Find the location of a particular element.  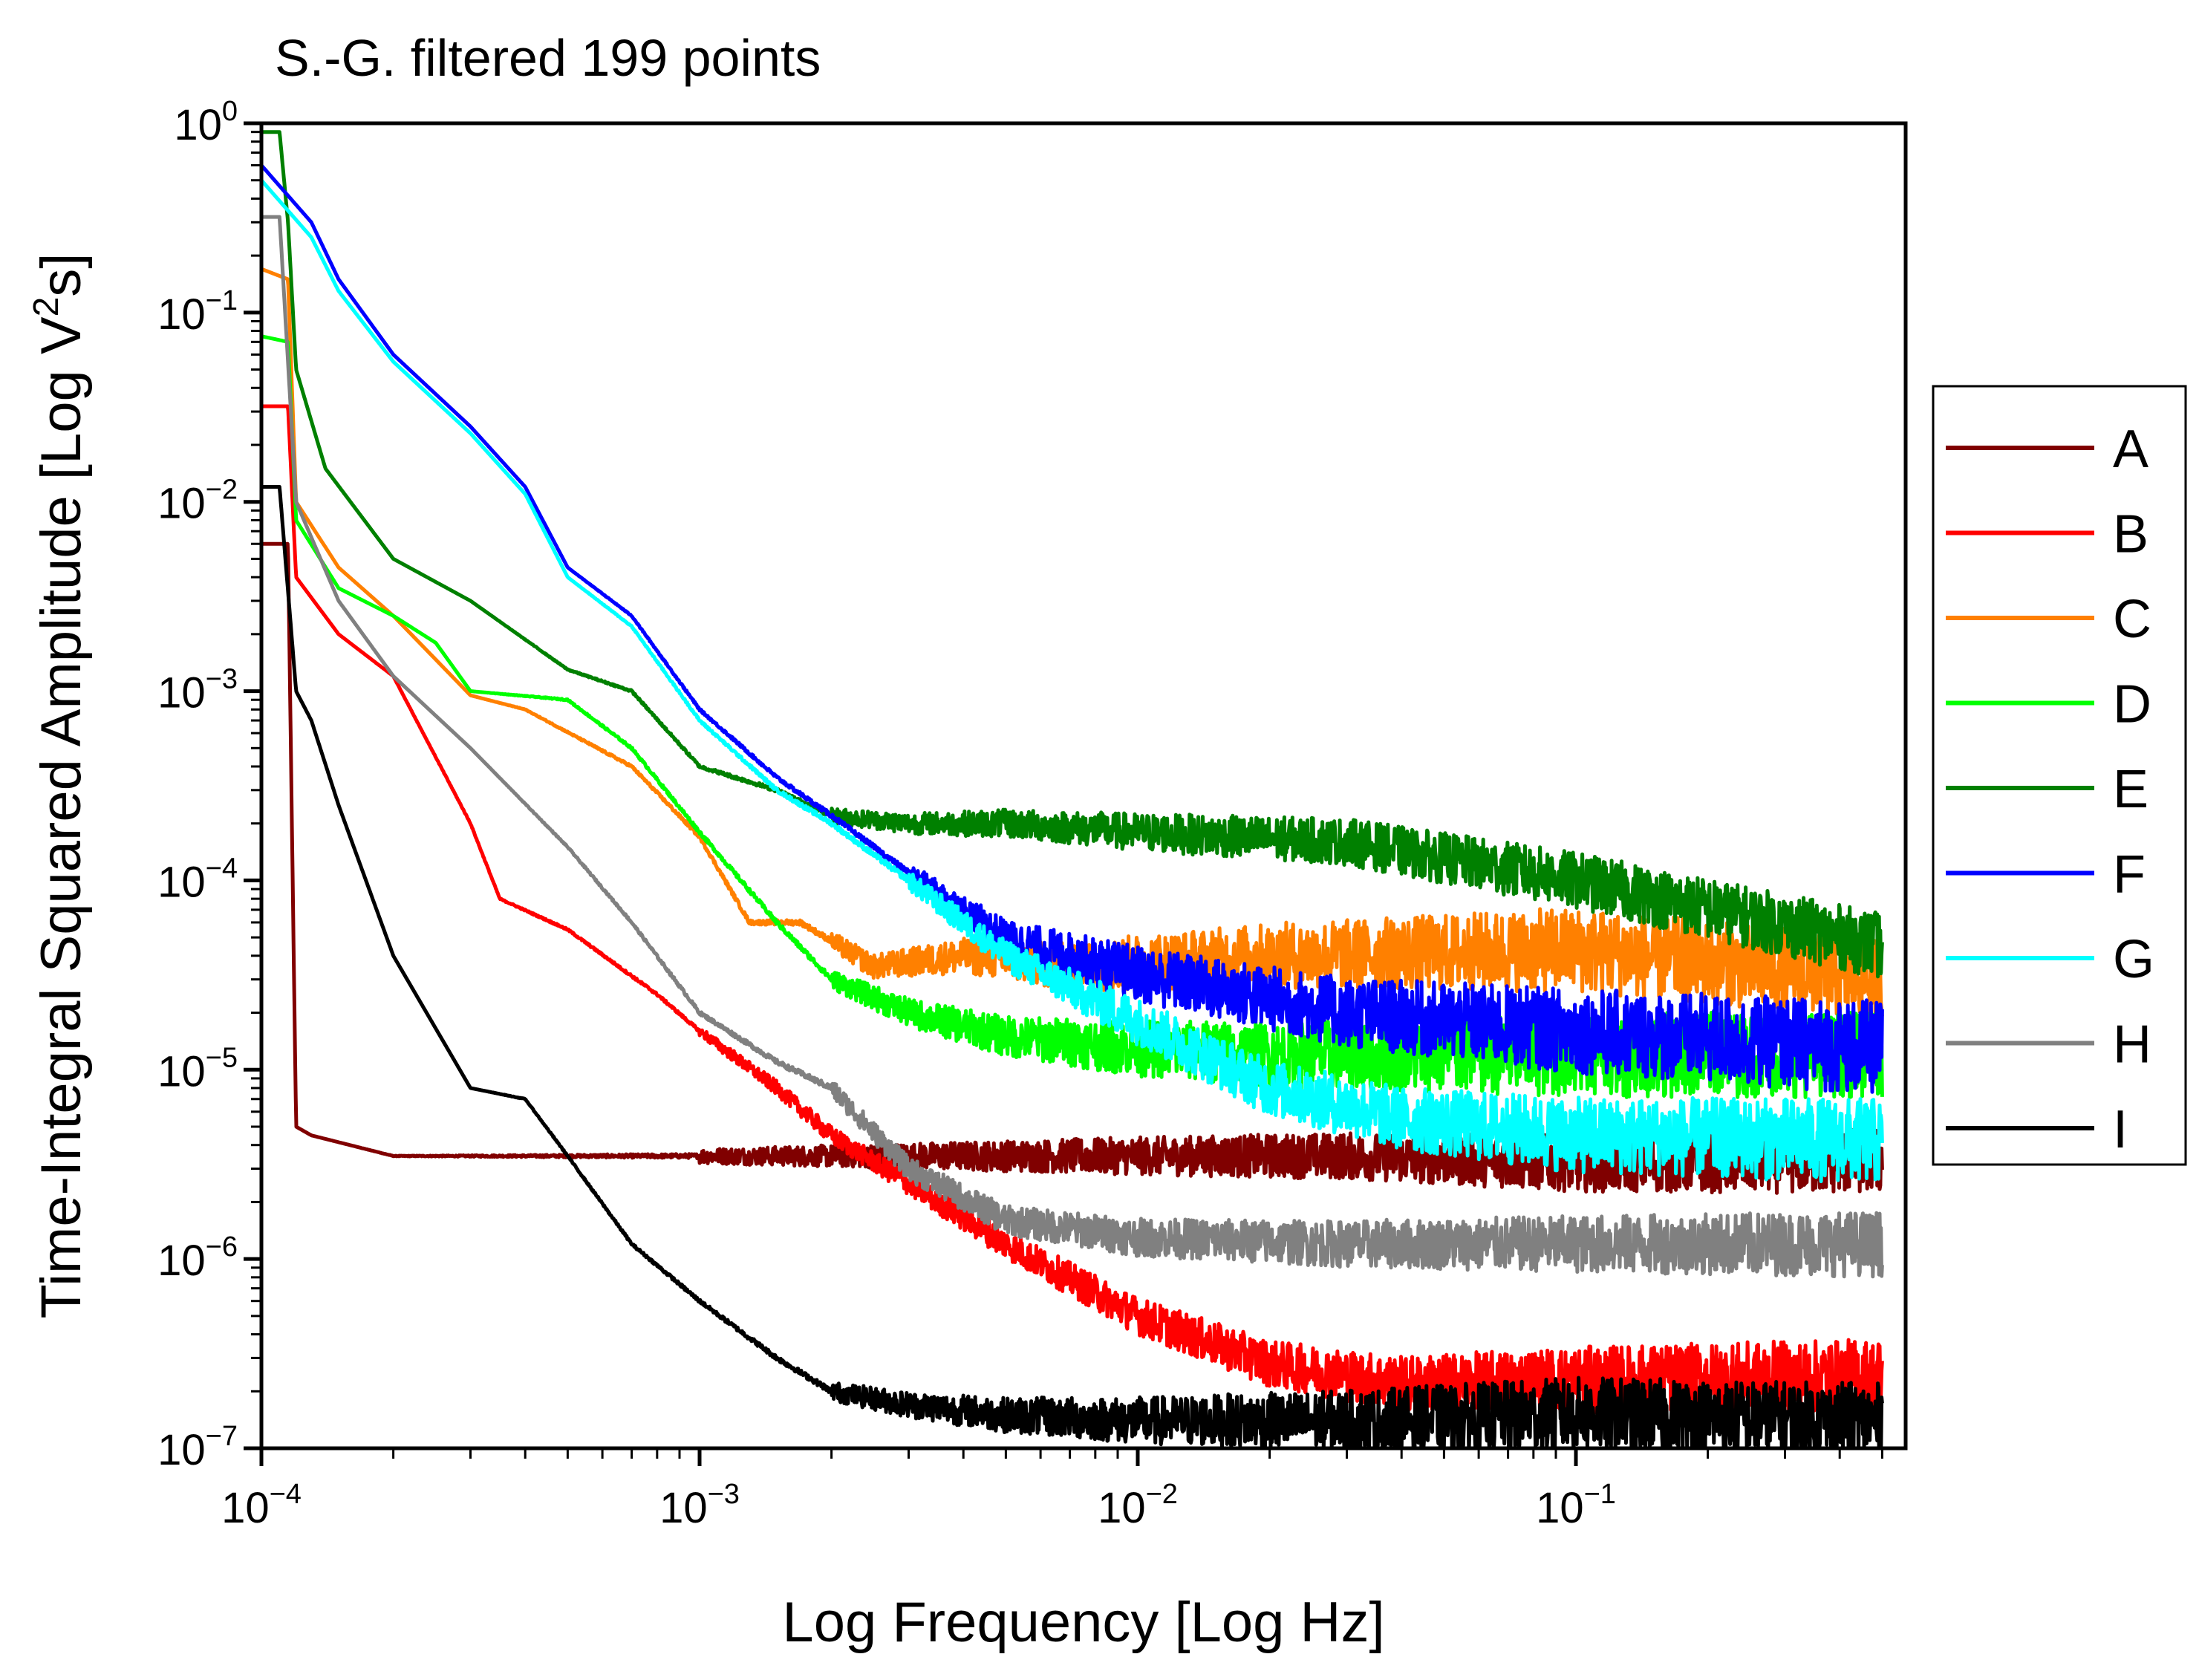

legend-label-g: G is located at coordinates (2133, 960).